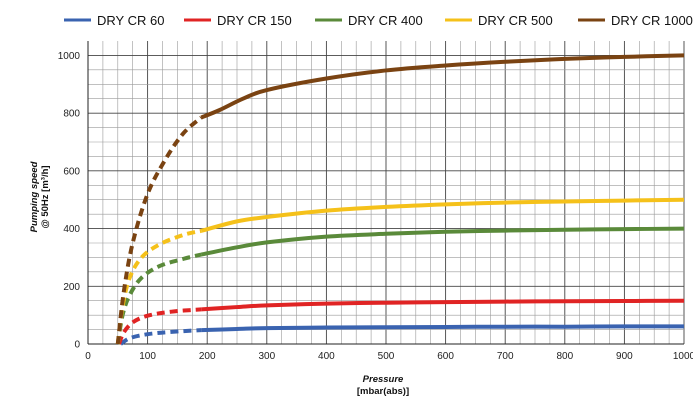  What do you see at coordinates (266, 356) in the screenshot?
I see `x-tick-label: 300` at bounding box center [266, 356].